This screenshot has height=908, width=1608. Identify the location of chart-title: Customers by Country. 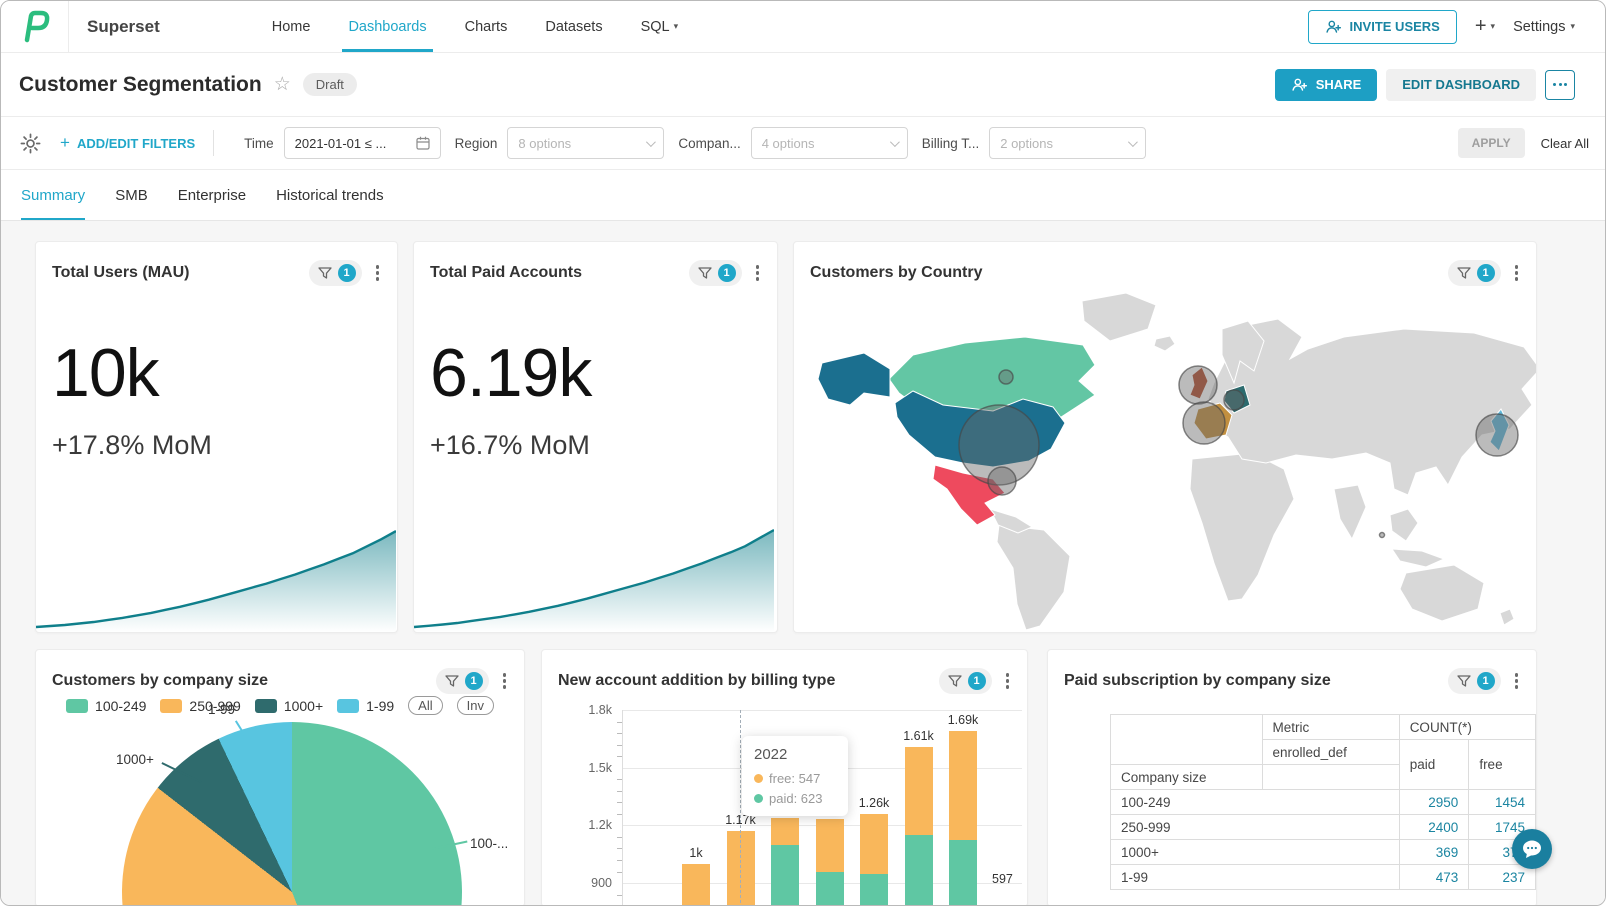
(896, 272).